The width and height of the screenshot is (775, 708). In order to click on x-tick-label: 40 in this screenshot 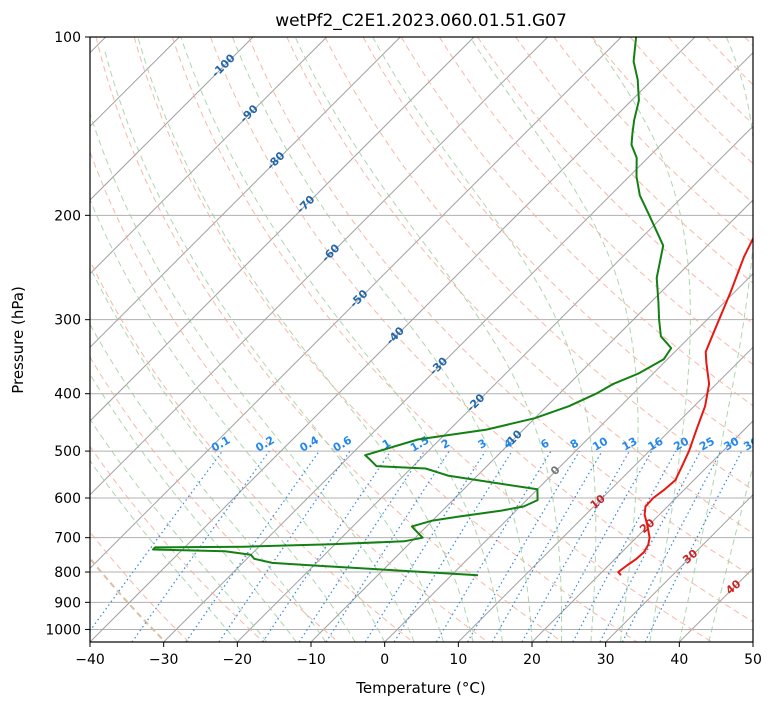, I will do `click(679, 660)`.